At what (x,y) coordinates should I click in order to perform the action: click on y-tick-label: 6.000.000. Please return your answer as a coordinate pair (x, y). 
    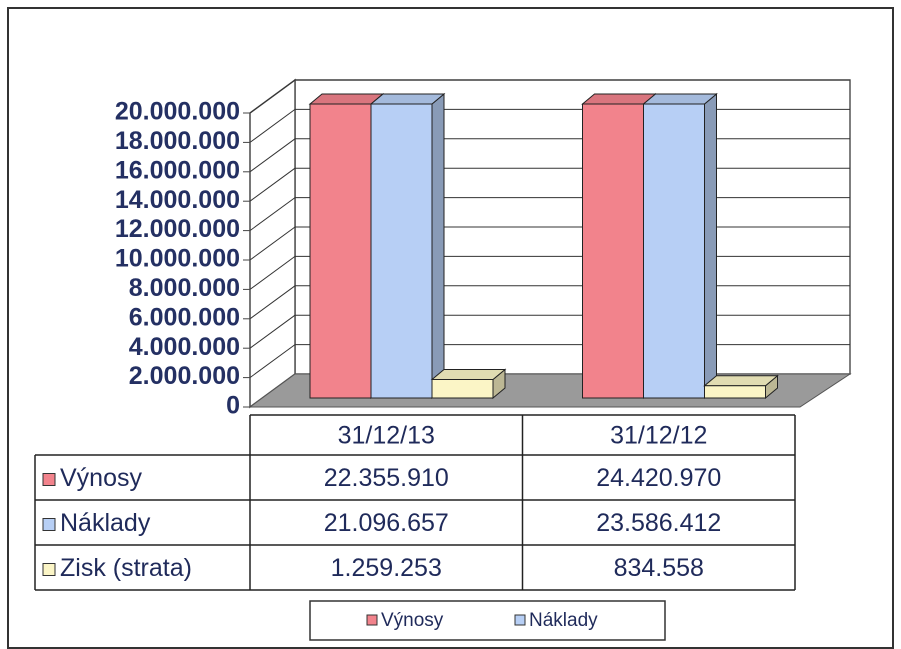
    Looking at the image, I should click on (184, 317).